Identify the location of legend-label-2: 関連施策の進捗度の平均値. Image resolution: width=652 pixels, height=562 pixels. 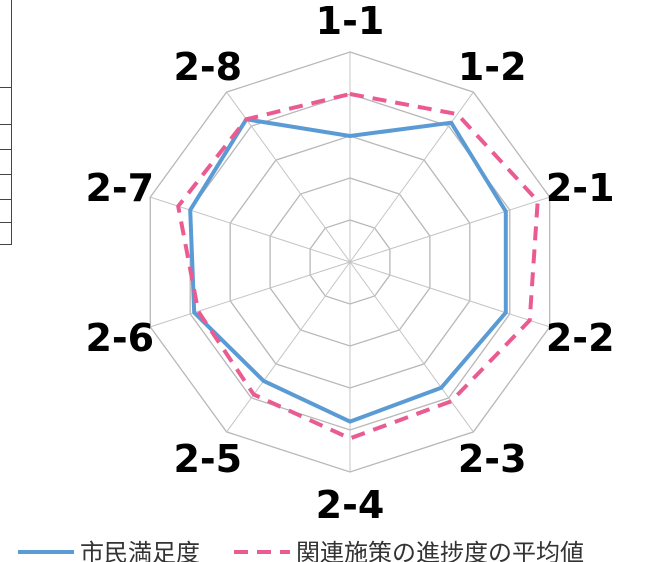
(440, 550).